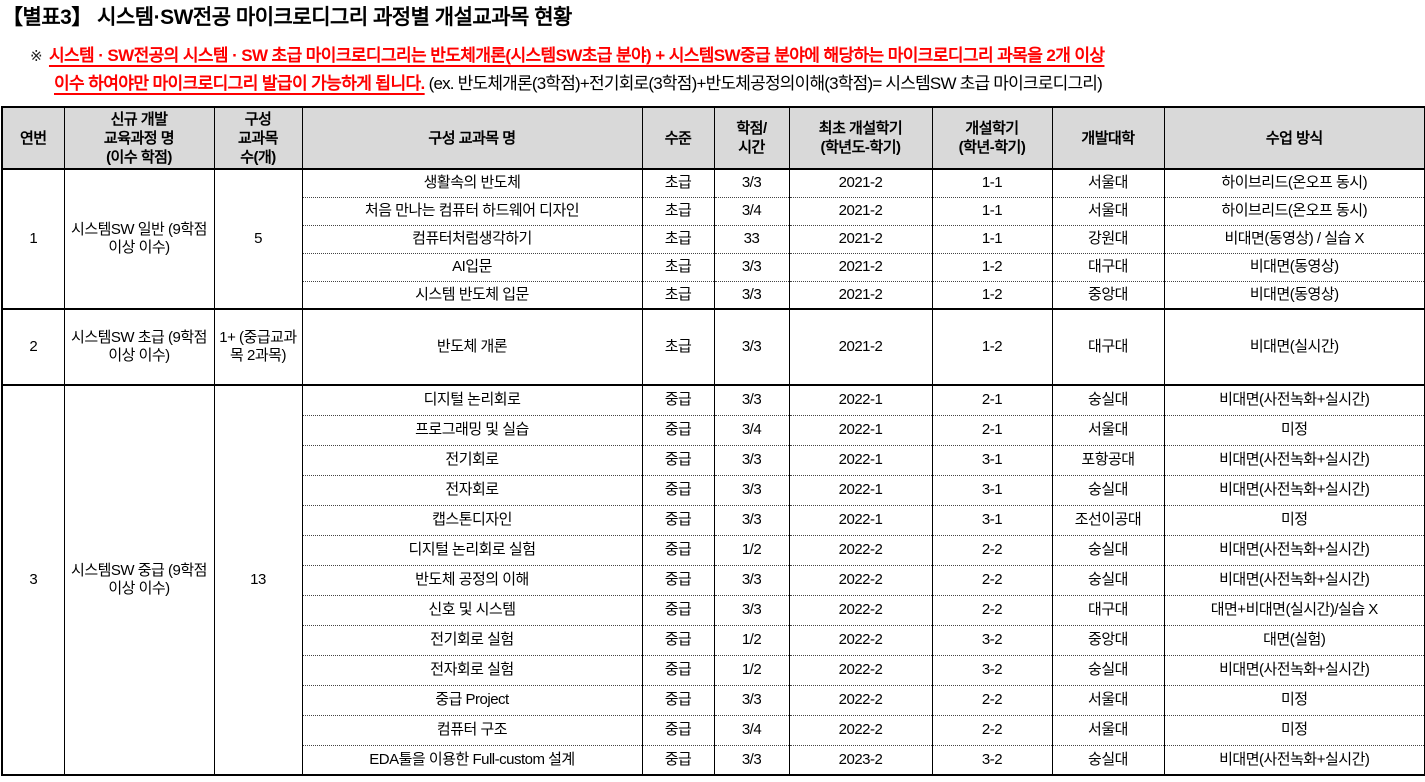  Describe the element at coordinates (992, 138) in the screenshot. I see `col-header-semester: 개설학기 (학년-학기)` at that location.